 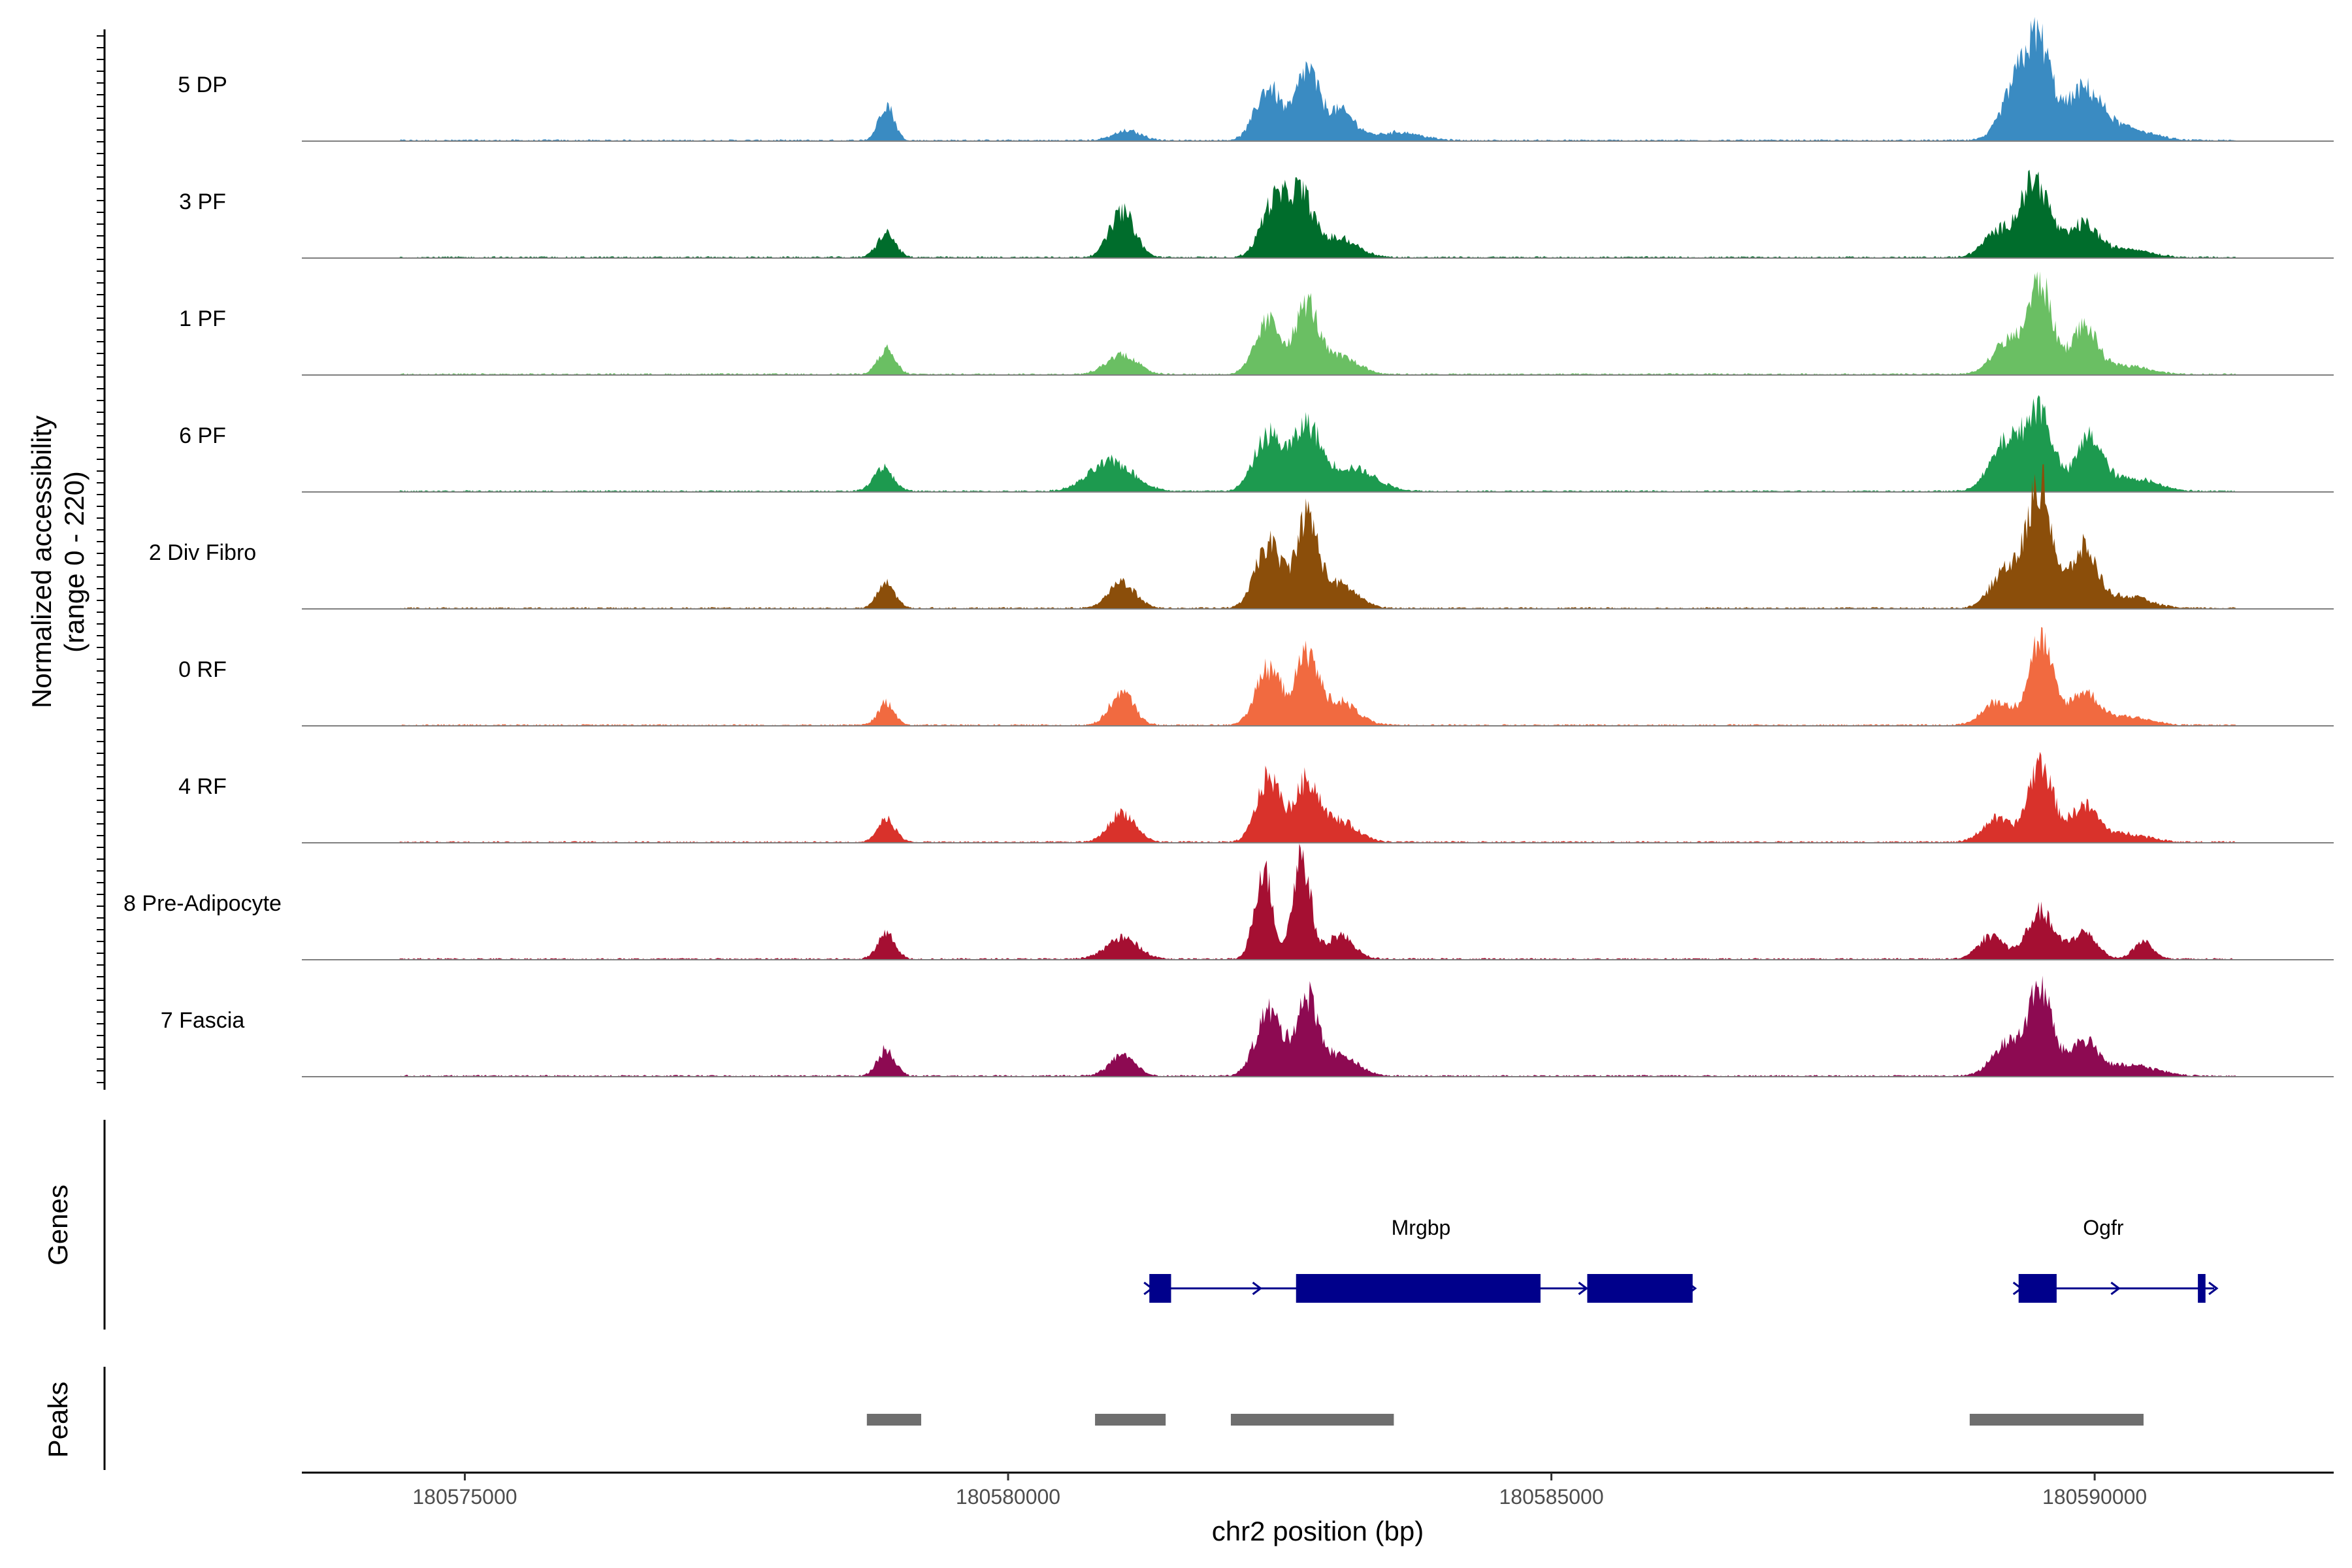 I want to click on genes-panel-title: Genes, so click(x=57, y=1225).